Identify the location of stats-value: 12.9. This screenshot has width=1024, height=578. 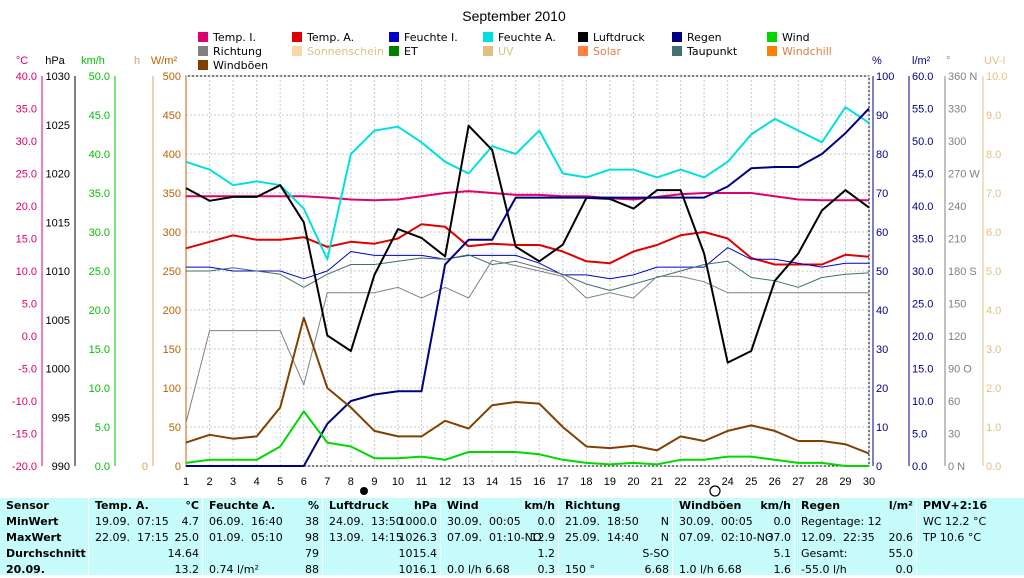
(543, 537).